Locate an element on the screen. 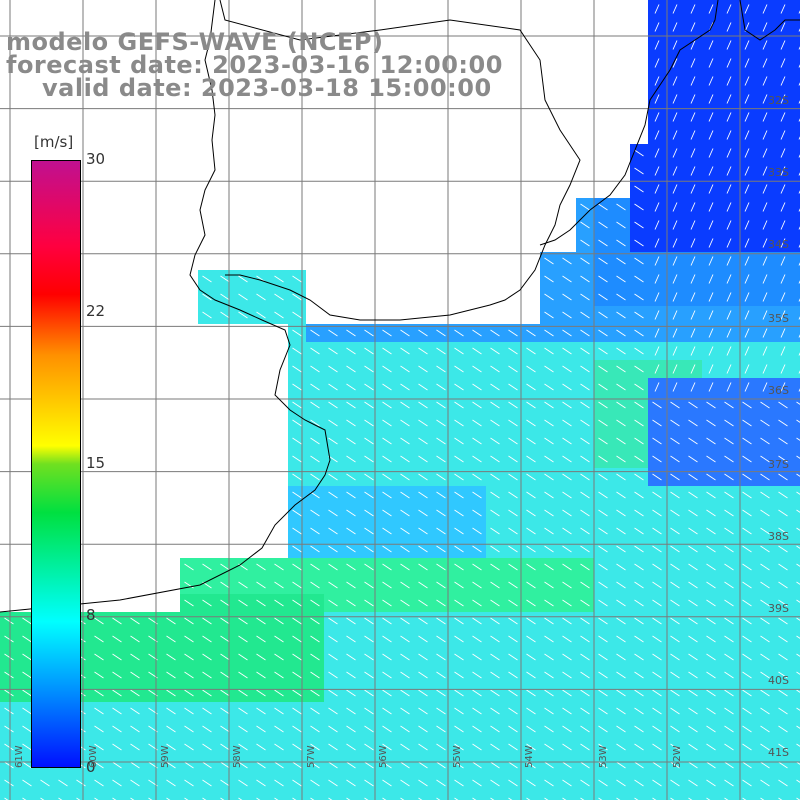 This screenshot has height=800, width=800. title-forecast-date: forecast date: 2023-03-16 12:00:00 is located at coordinates (254, 65).